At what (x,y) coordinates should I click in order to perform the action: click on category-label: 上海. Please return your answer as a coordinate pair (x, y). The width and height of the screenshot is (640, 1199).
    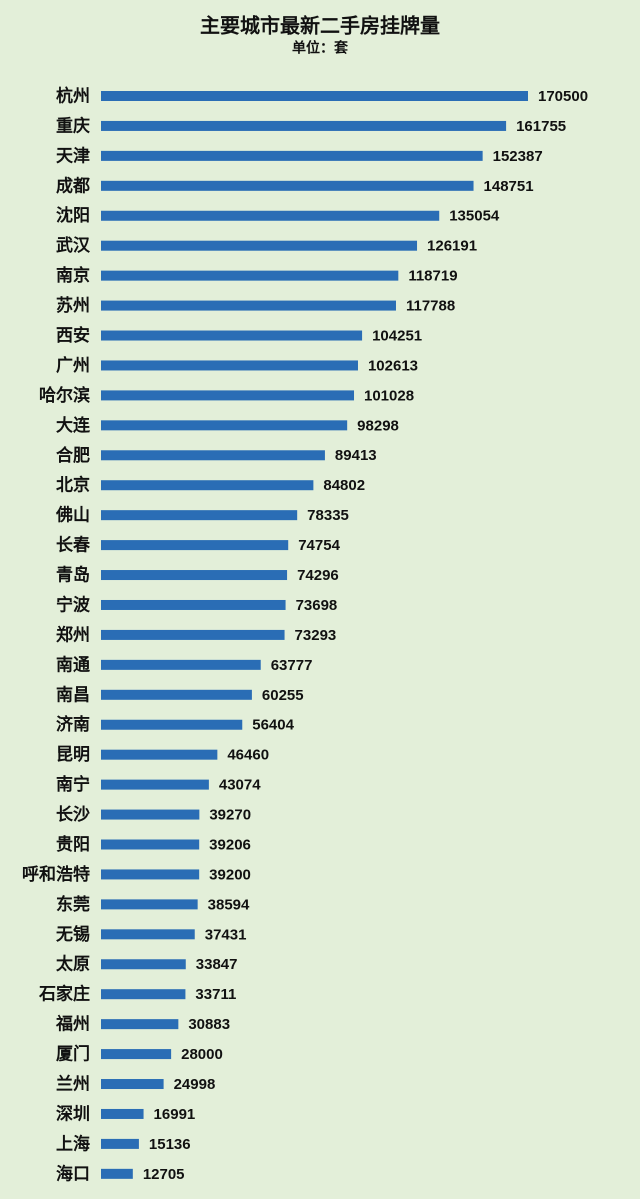
    Looking at the image, I should click on (73, 1143).